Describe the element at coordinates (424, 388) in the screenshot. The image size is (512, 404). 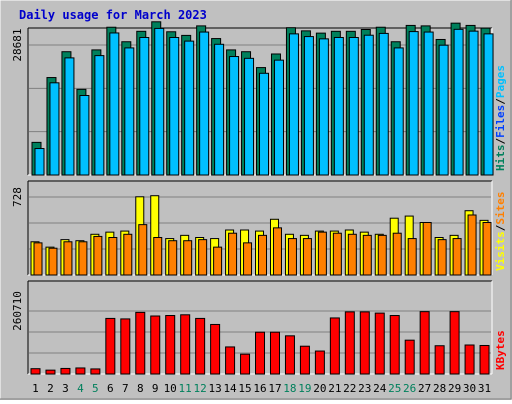
I see `x-tick-label: 27` at that location.